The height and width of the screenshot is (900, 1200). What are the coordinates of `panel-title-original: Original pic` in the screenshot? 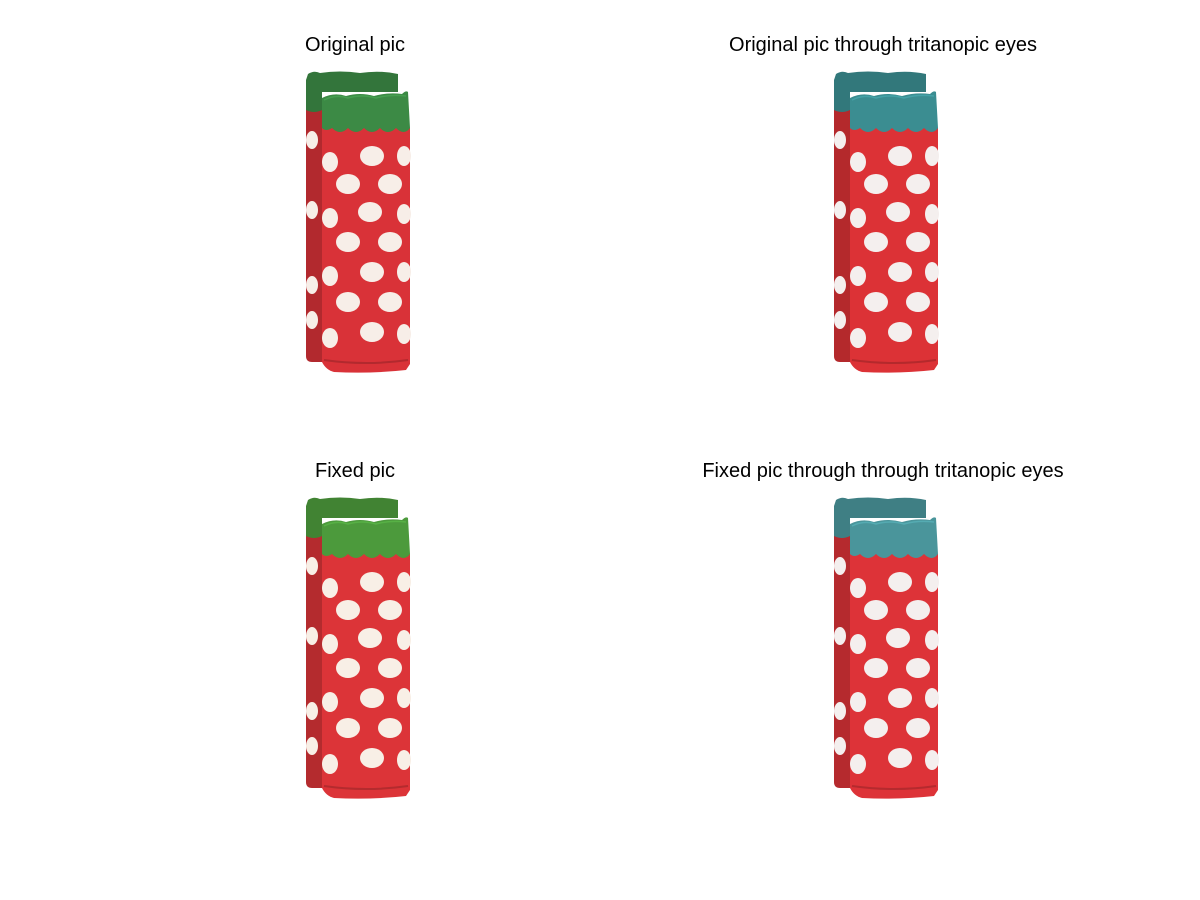 It's located at (355, 45).